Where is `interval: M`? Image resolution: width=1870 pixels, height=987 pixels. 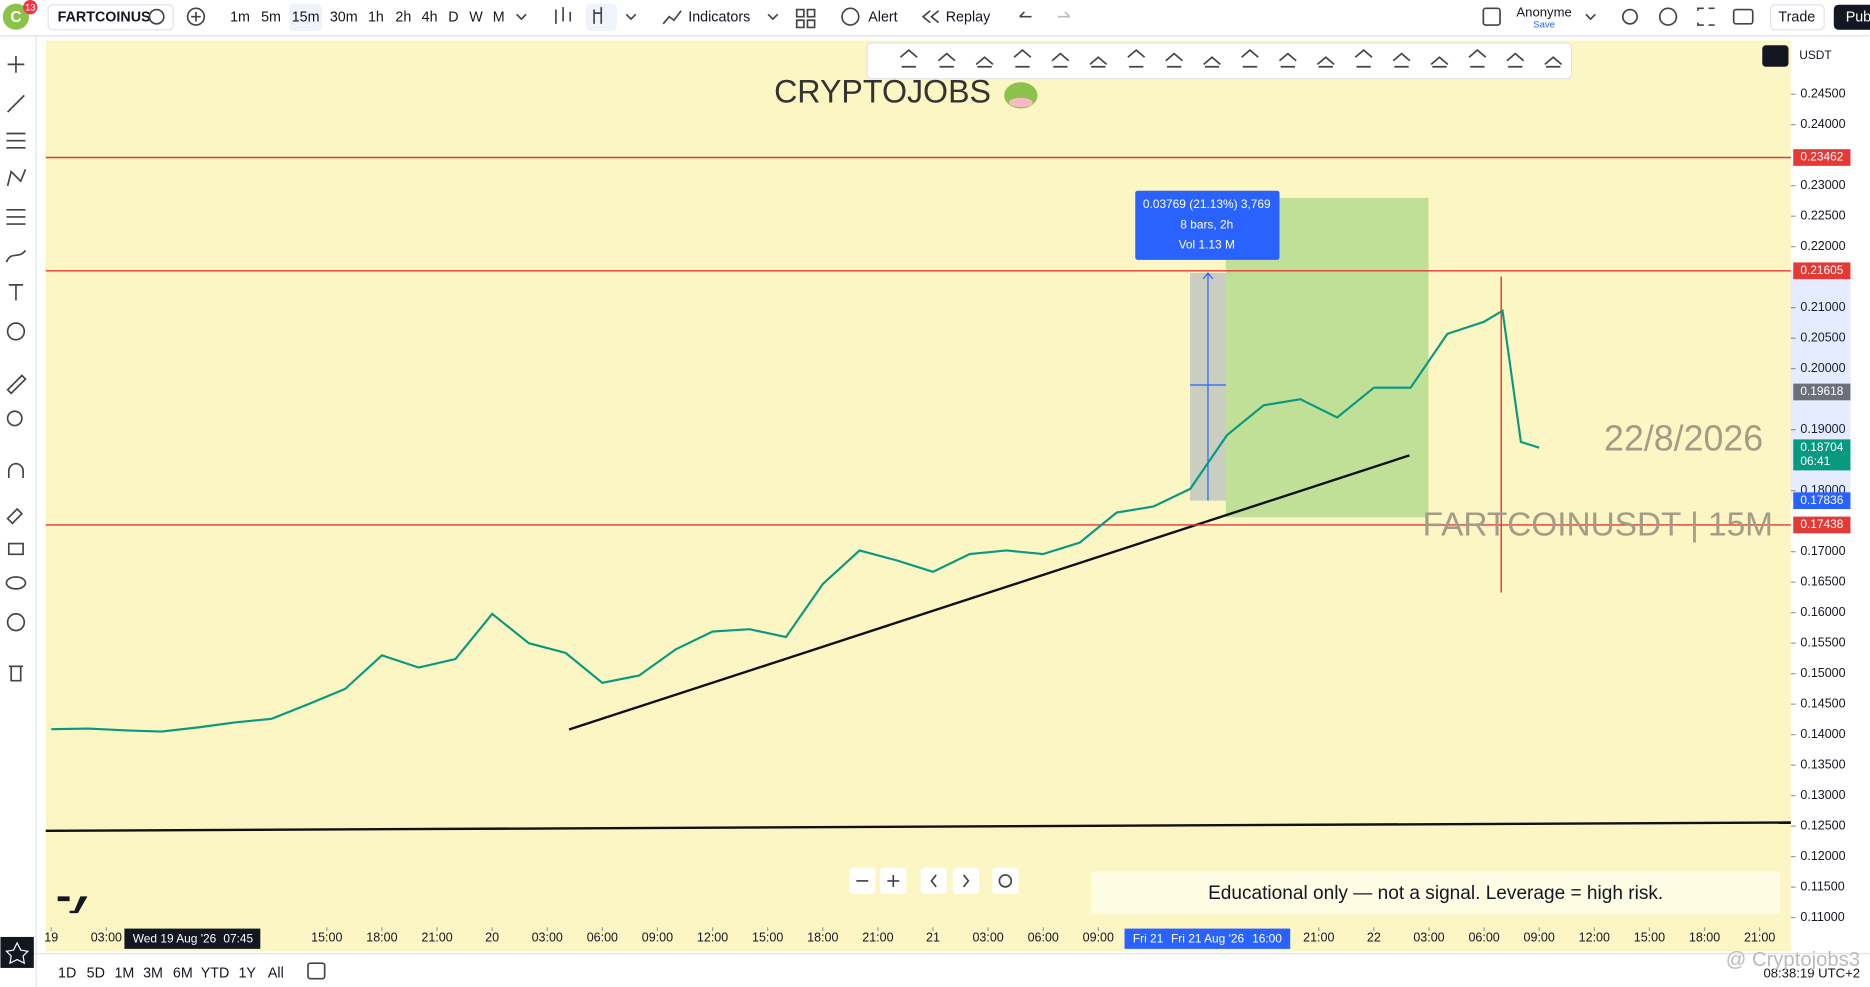 interval: M is located at coordinates (499, 18).